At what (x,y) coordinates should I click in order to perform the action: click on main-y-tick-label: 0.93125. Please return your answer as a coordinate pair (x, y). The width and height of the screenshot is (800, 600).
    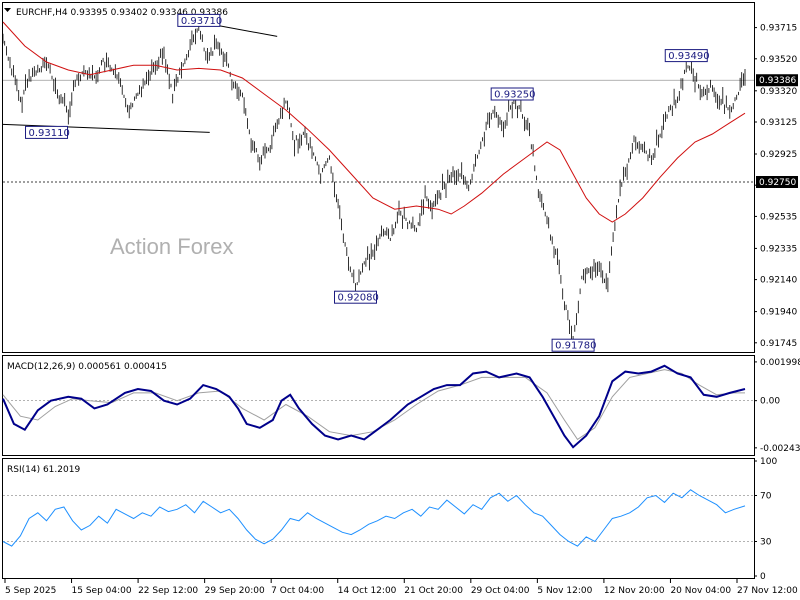
    Looking at the image, I should click on (778, 123).